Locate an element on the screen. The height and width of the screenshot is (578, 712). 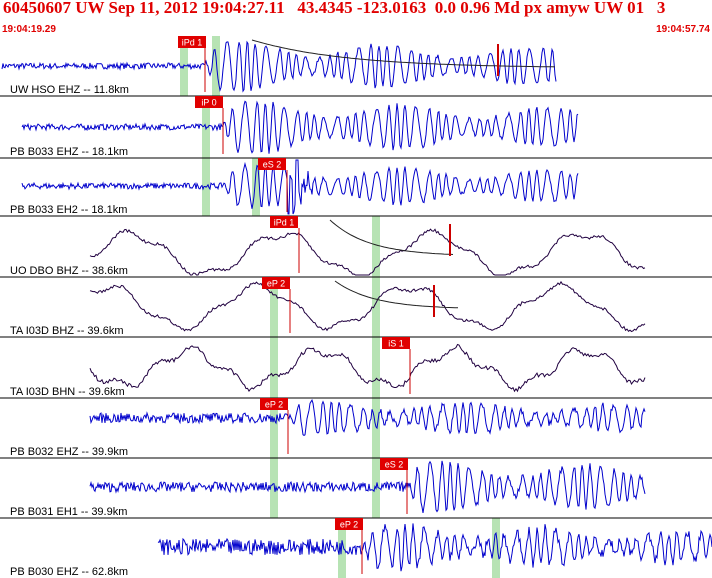
station-label: UO DBO BHZ -- 38.6km is located at coordinates (69, 271).